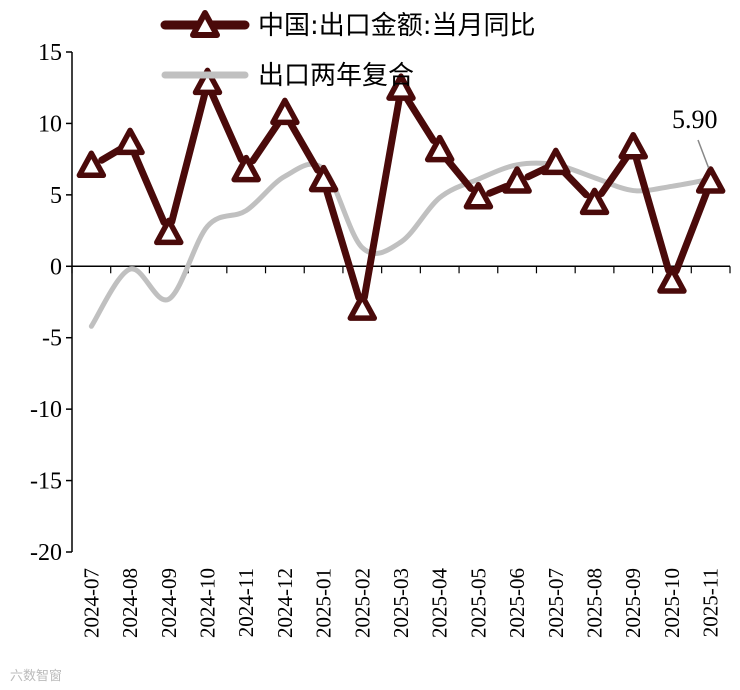  I want to click on annotation-last-value: 5.90, so click(695, 137).